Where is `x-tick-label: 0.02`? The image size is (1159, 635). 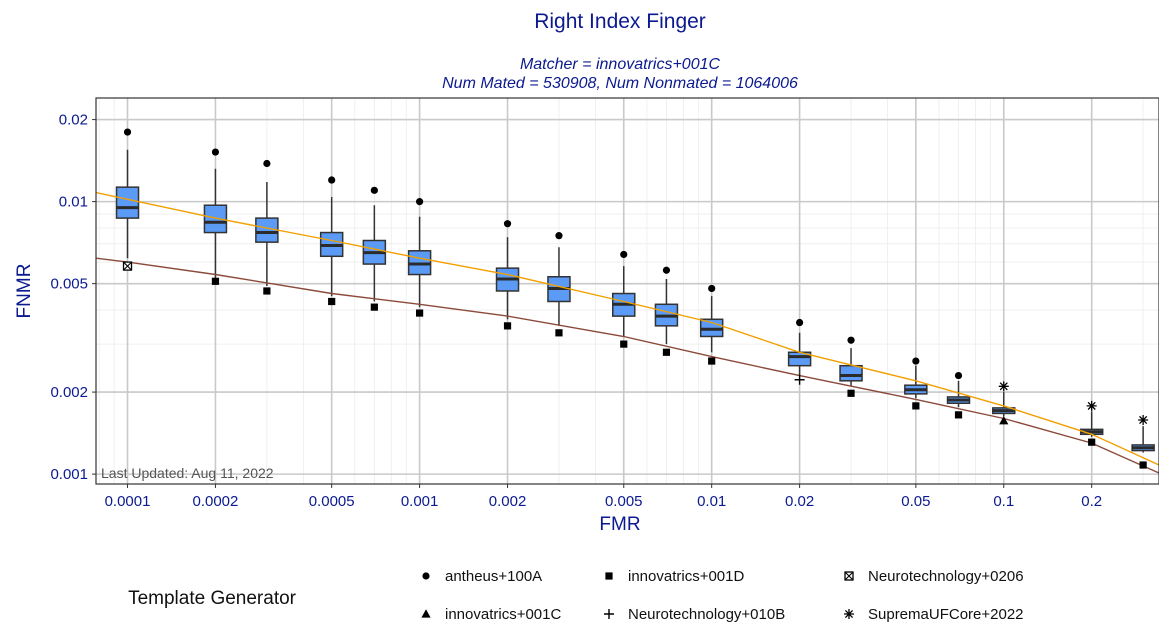 x-tick-label: 0.02 is located at coordinates (799, 501).